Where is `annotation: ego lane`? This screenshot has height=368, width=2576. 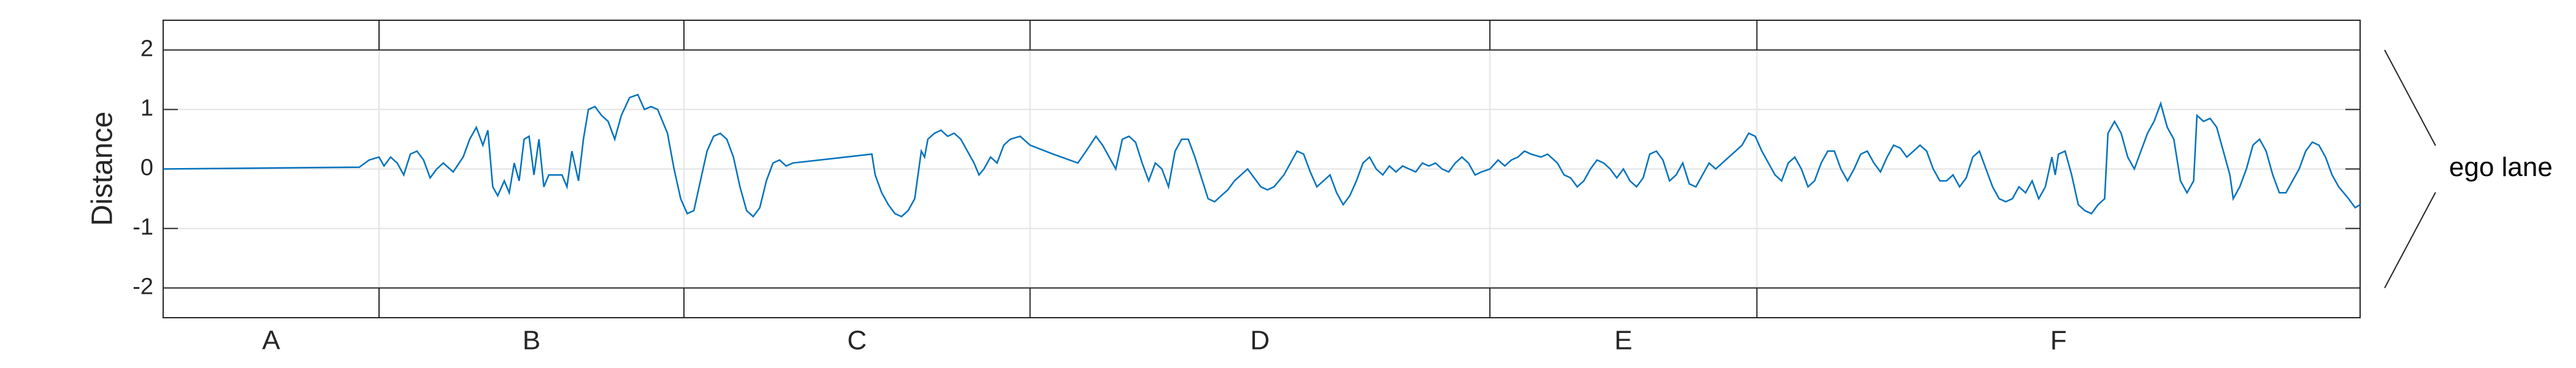 annotation: ego lane is located at coordinates (2501, 167).